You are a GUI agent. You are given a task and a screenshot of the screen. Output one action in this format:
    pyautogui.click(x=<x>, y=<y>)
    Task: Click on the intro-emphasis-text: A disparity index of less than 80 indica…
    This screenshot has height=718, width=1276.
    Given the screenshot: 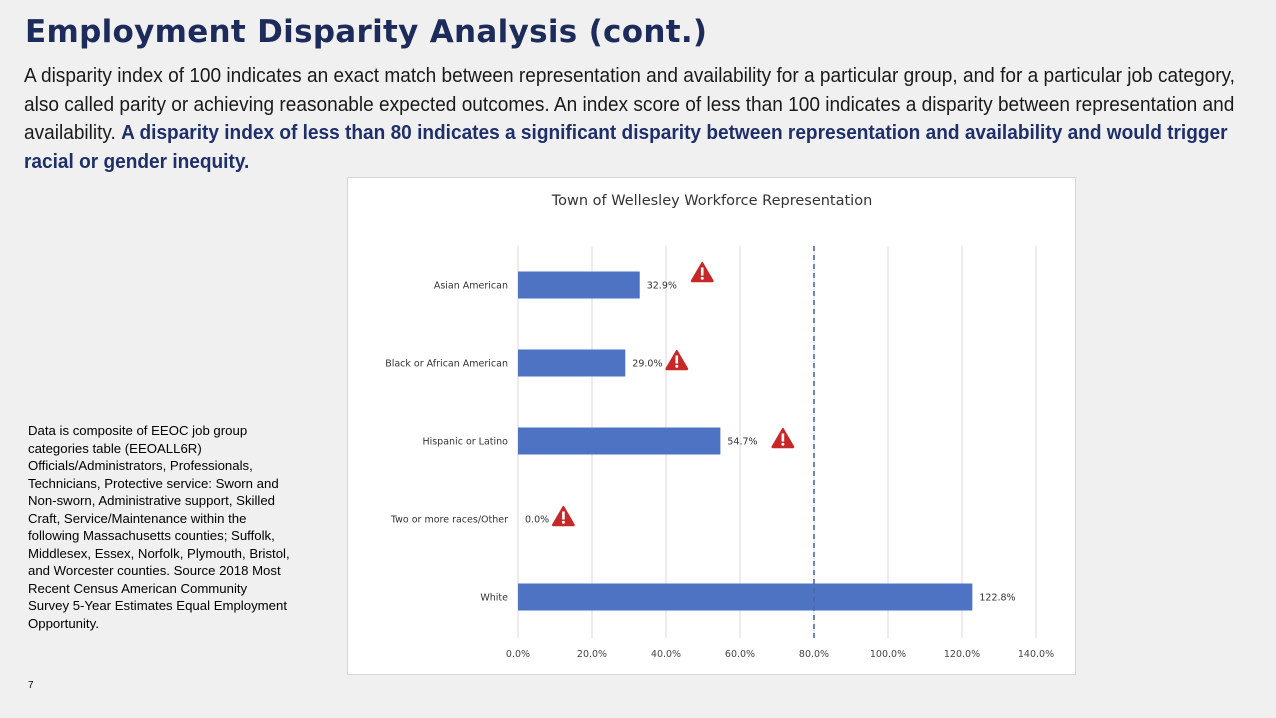 What is the action you would take?
    pyautogui.click(x=626, y=147)
    